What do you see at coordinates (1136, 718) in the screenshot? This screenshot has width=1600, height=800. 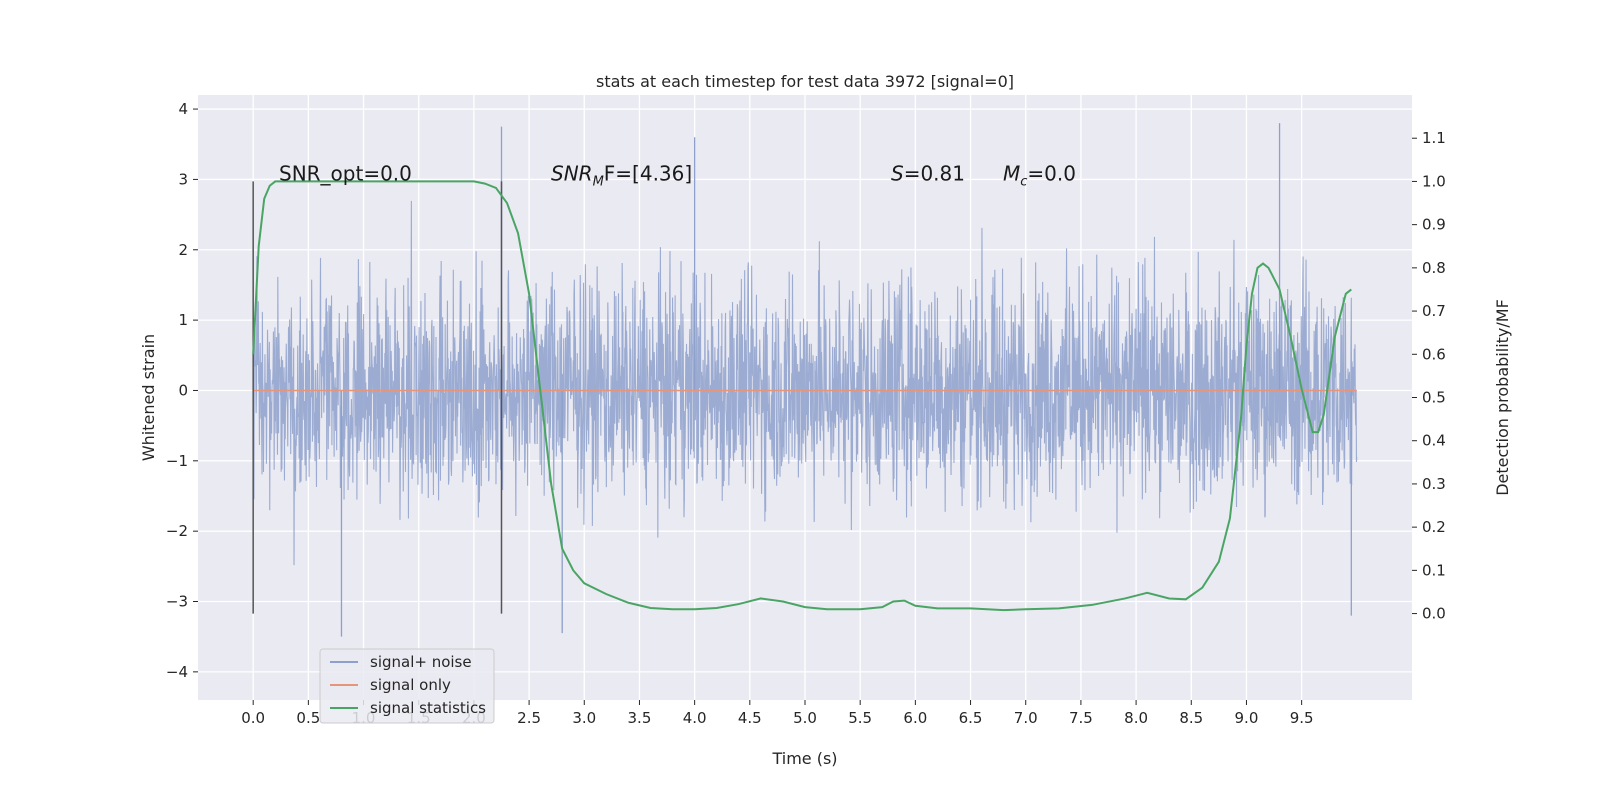 I see `x-tick-label: 8.0` at bounding box center [1136, 718].